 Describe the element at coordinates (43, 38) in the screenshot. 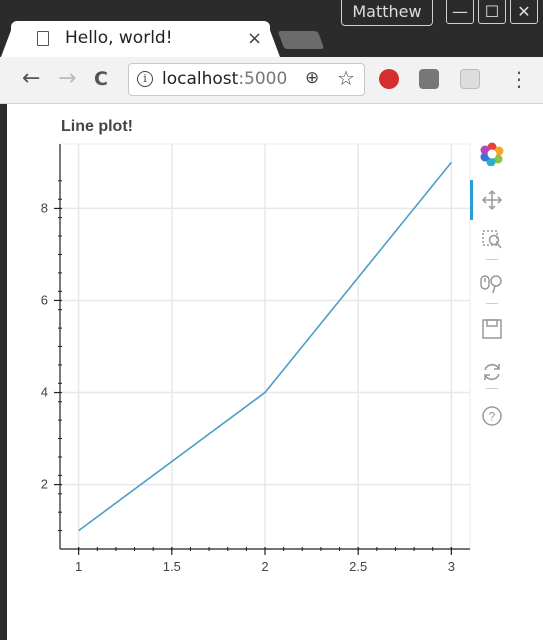

I see `page-icon` at that location.